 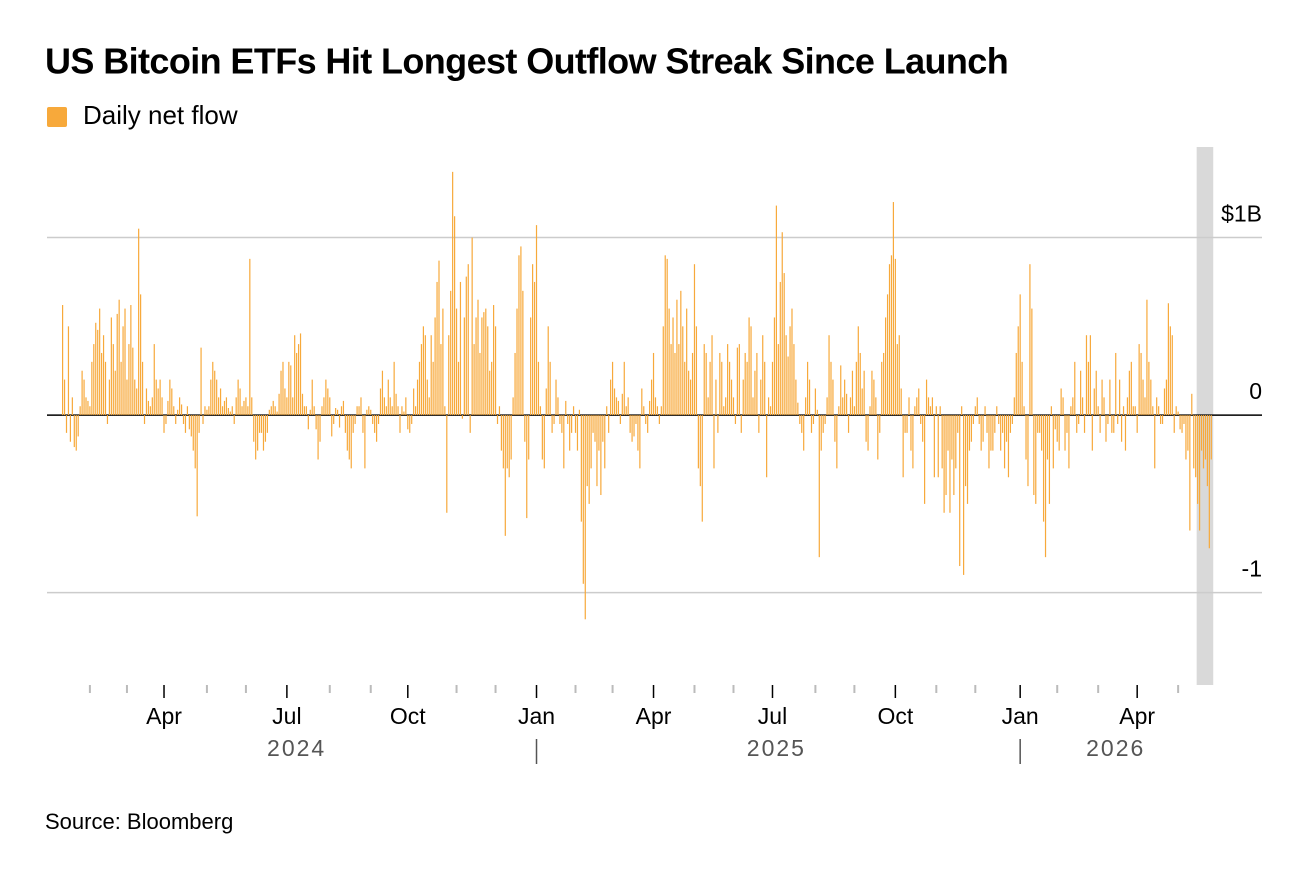 I want to click on legend-label: Daily net flow, so click(x=160, y=115).